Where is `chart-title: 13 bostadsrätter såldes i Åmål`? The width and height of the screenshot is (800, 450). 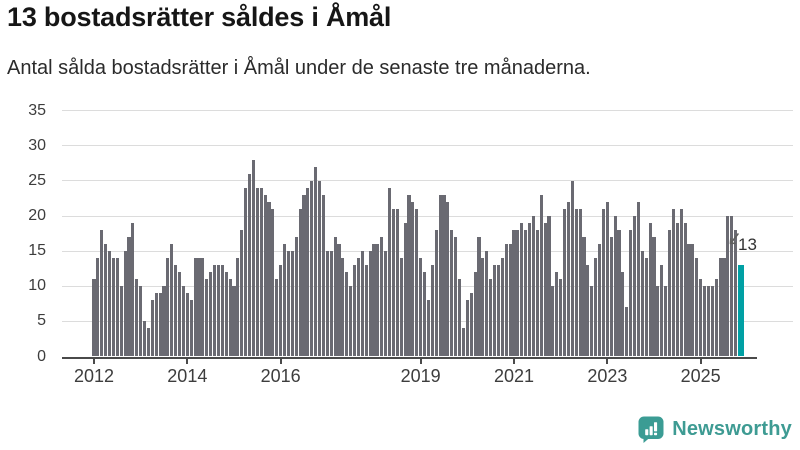 chart-title: 13 bostadsrätter såldes i Åmål is located at coordinates (199, 17).